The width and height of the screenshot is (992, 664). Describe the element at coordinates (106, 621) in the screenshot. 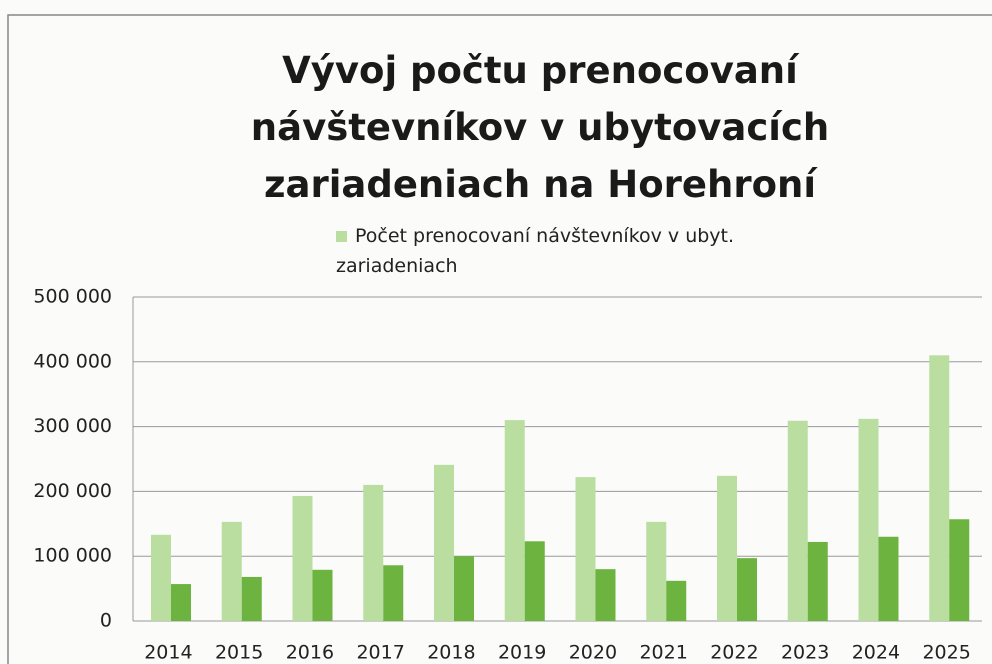

I see `y-tick-label: 0` at that location.